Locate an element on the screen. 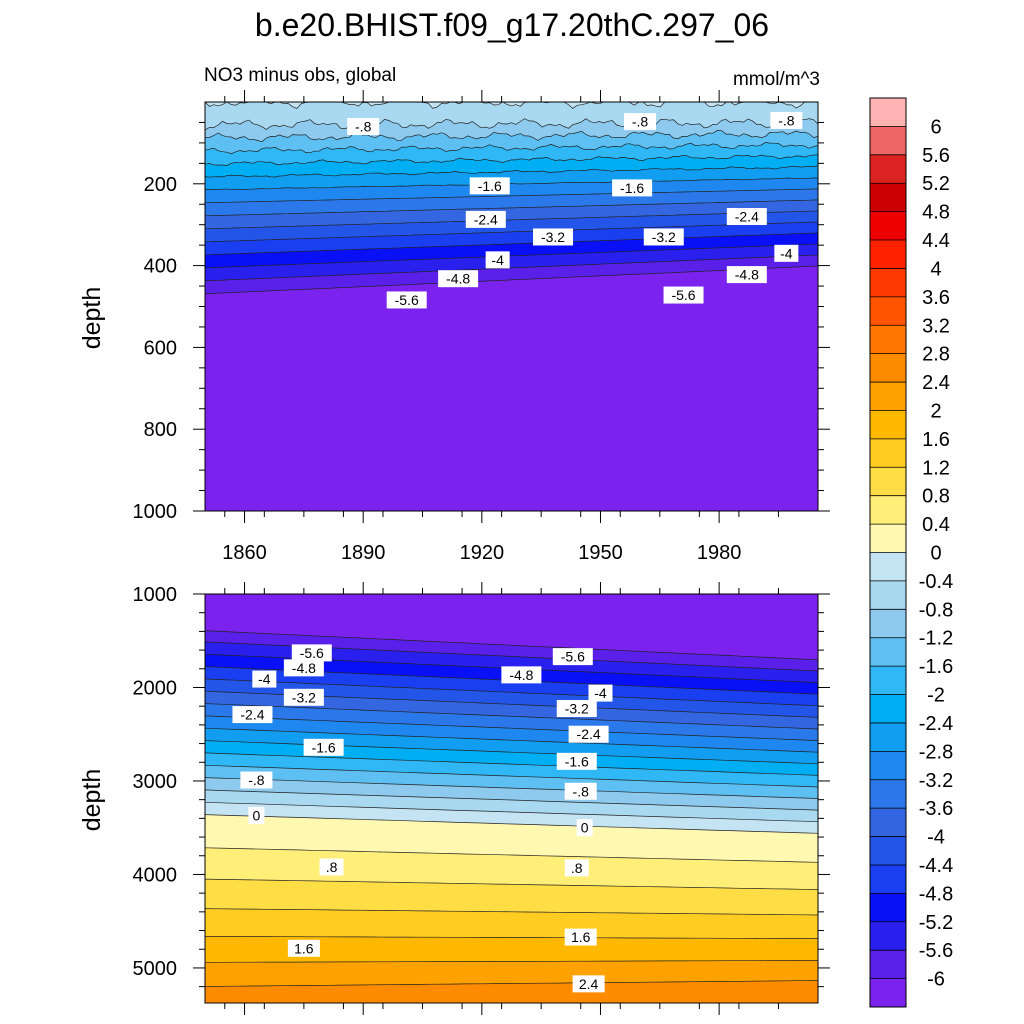 The height and width of the screenshot is (1024, 1024). lower-contour-label-16: .8 is located at coordinates (331, 867).